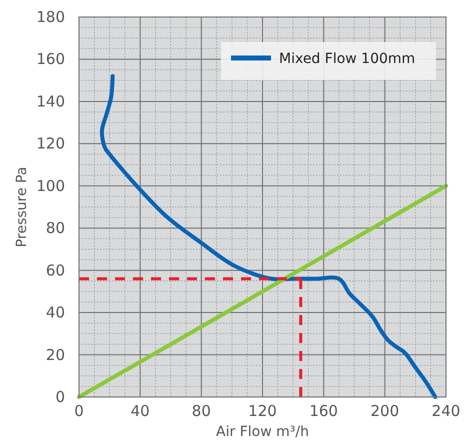 The width and height of the screenshot is (466, 441). What do you see at coordinates (50, 185) in the screenshot?
I see `y-tick-label: 100` at bounding box center [50, 185].